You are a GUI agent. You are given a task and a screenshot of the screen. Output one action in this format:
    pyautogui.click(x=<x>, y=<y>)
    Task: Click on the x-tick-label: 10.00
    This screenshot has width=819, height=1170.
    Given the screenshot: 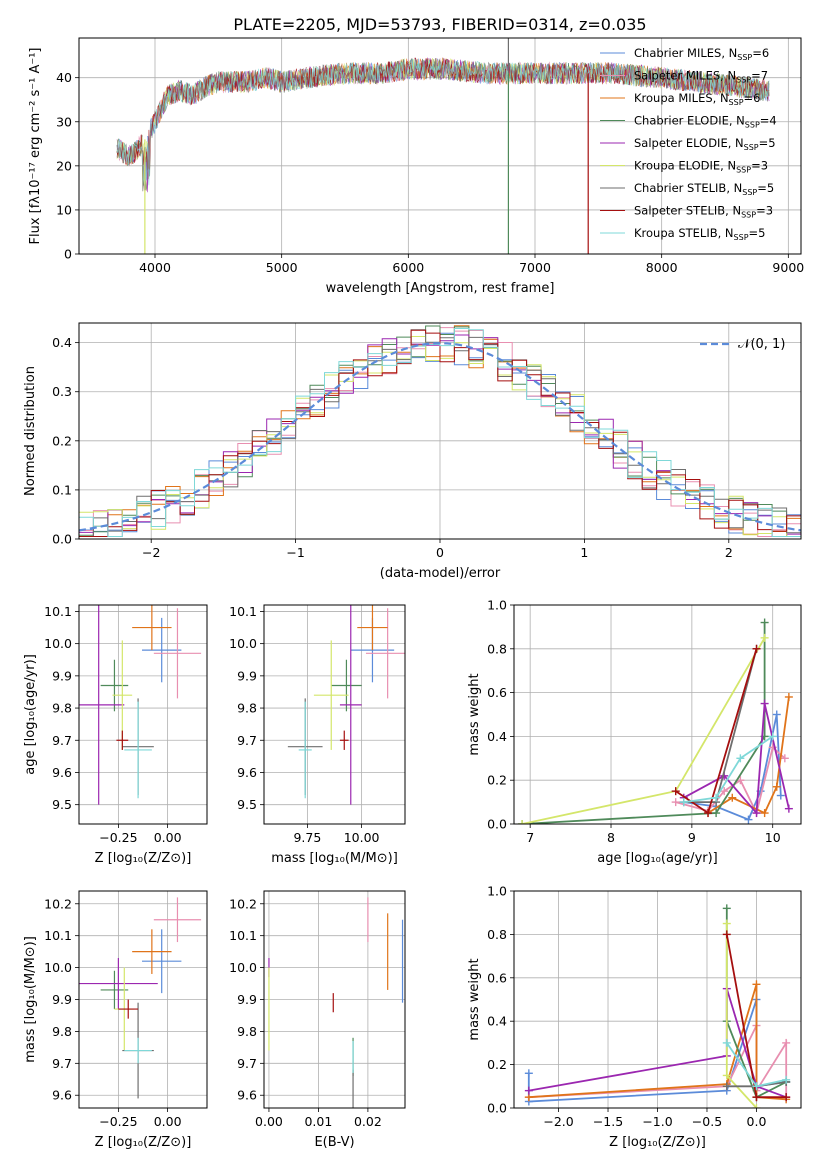 What is the action you would take?
    pyautogui.click(x=362, y=837)
    